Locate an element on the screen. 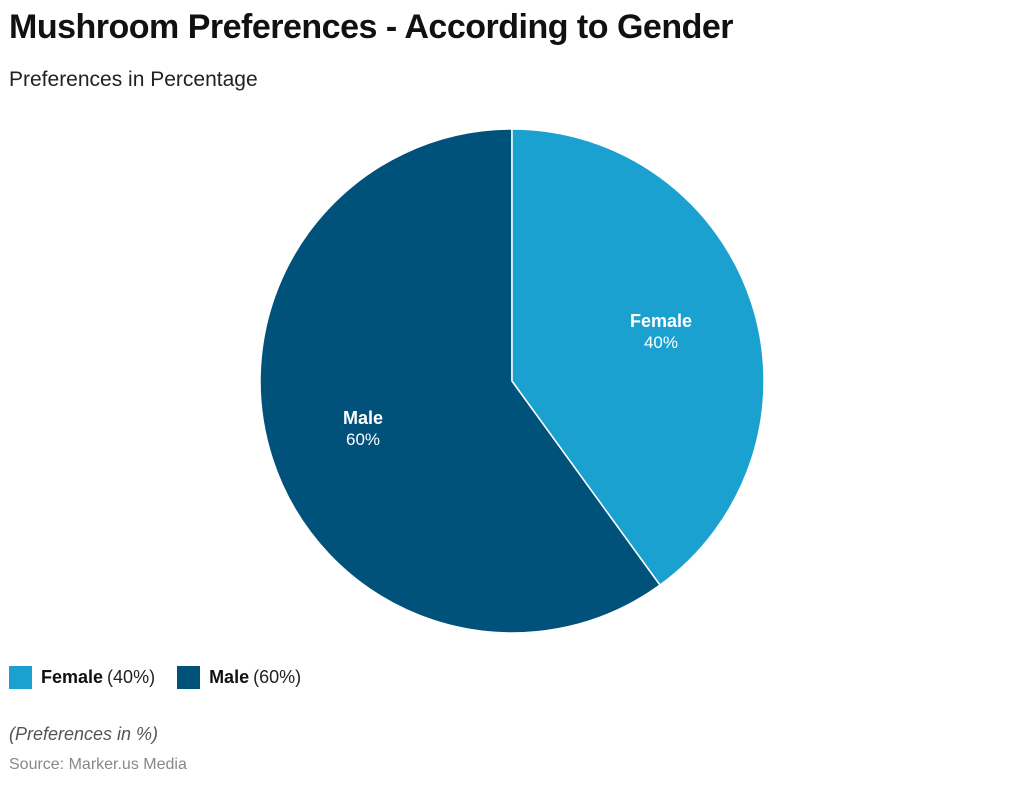  slice-label-male-name: Male is located at coordinates (363, 418).